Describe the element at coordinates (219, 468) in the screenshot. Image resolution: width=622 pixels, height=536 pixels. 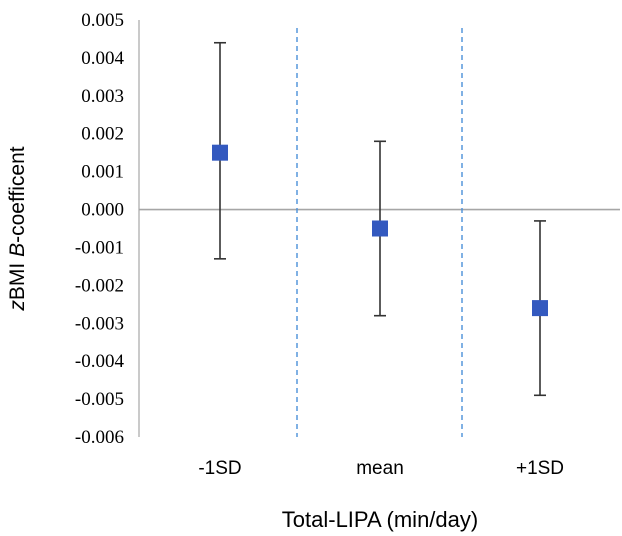
I see `x-tick-label: -1SD` at that location.